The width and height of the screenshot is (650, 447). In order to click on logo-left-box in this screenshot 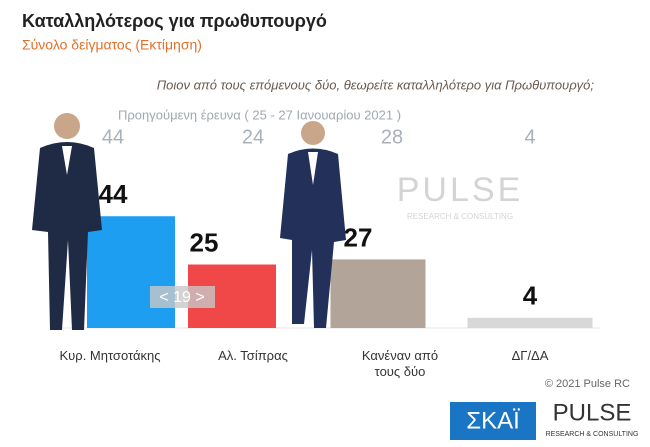, I will do `click(493, 421)`.